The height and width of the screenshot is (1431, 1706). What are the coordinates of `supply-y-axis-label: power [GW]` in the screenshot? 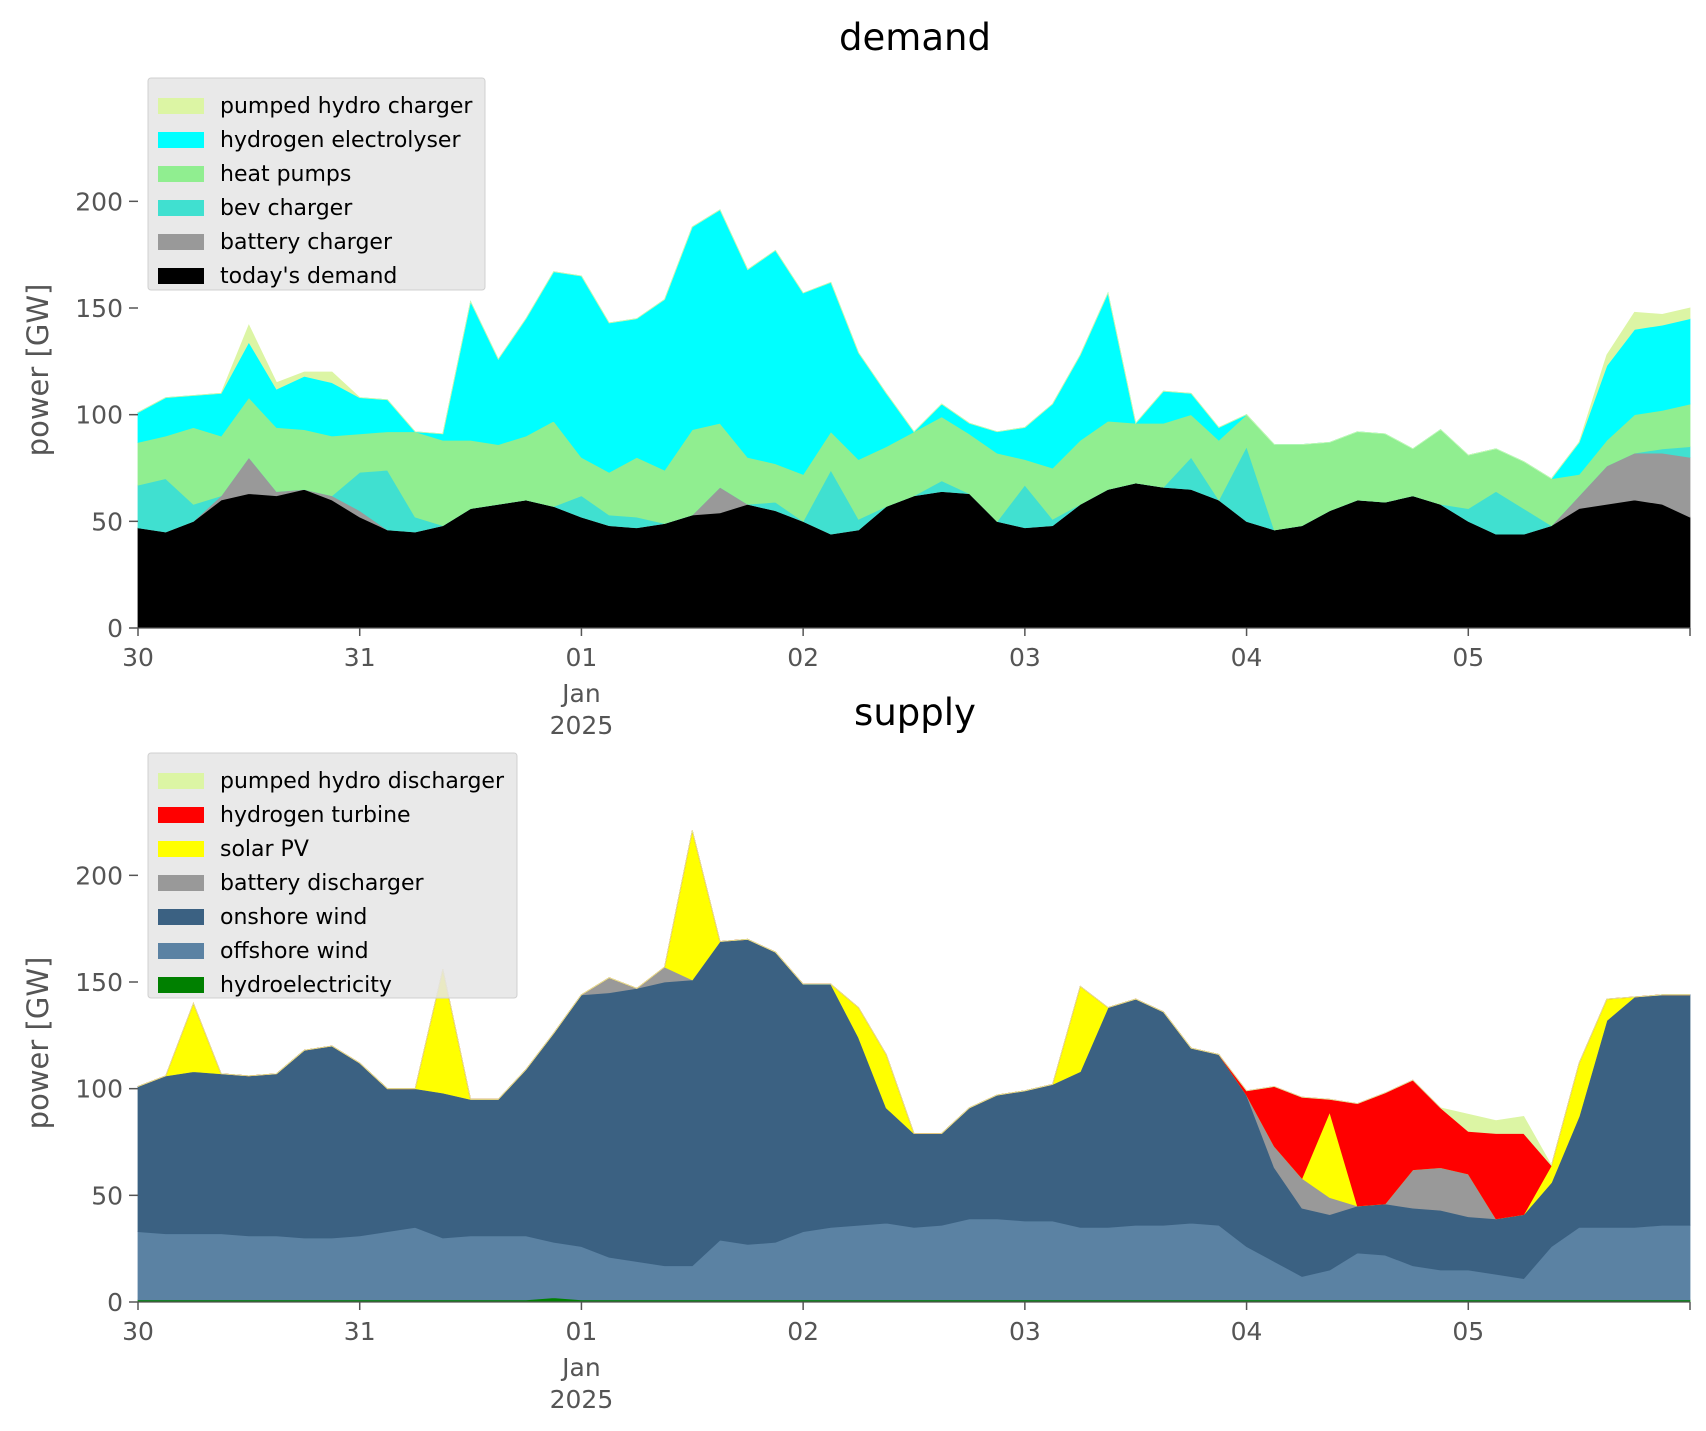 It's located at (38, 1043).